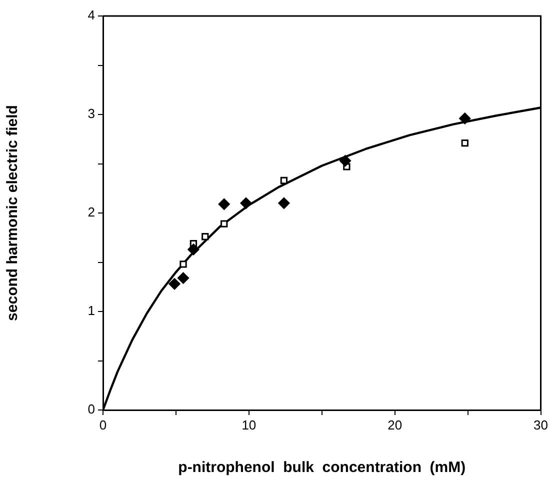  What do you see at coordinates (541, 424) in the screenshot?
I see `x-tick-label: 30` at bounding box center [541, 424].